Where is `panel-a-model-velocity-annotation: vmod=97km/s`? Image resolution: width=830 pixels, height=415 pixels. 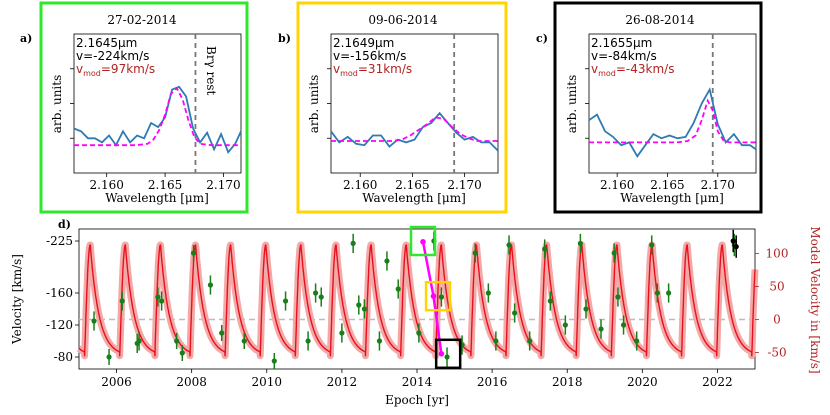 panel-a-model-velocity-annotation: vmod=97km/s is located at coordinates (115, 70).